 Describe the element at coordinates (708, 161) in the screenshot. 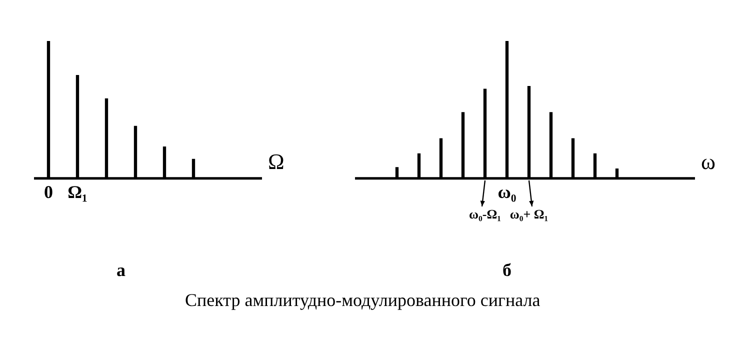

I see `x-axis-title: ω` at that location.